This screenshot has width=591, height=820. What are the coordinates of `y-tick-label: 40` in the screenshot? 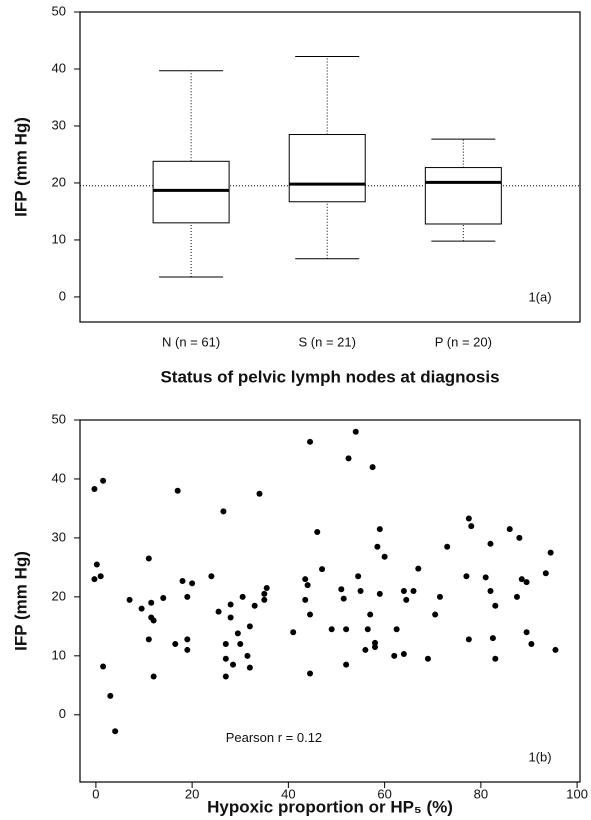 It's located at (59, 67).